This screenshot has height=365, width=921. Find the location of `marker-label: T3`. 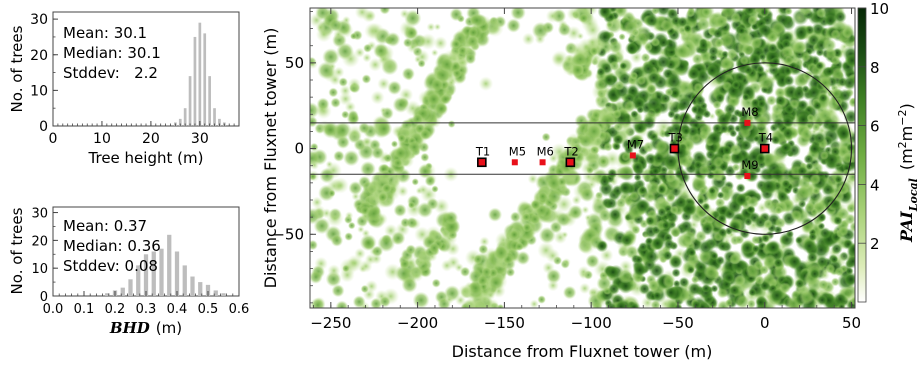

marker-label: T3 is located at coordinates (674, 138).